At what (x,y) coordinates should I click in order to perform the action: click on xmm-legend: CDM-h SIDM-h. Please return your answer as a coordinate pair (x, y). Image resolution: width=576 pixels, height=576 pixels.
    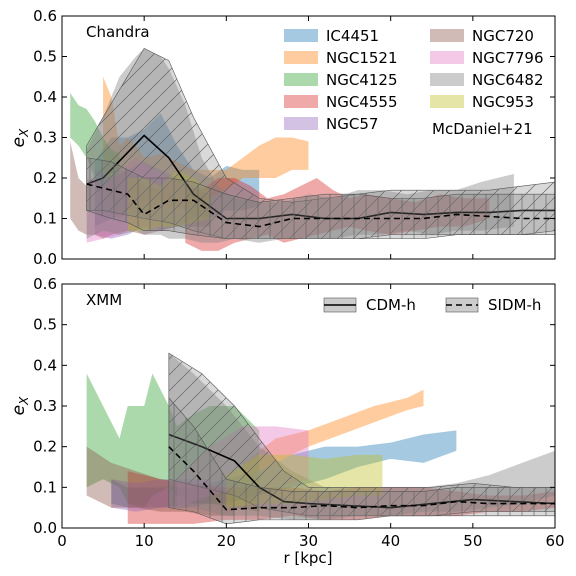
    Looking at the image, I should click on (432, 305).